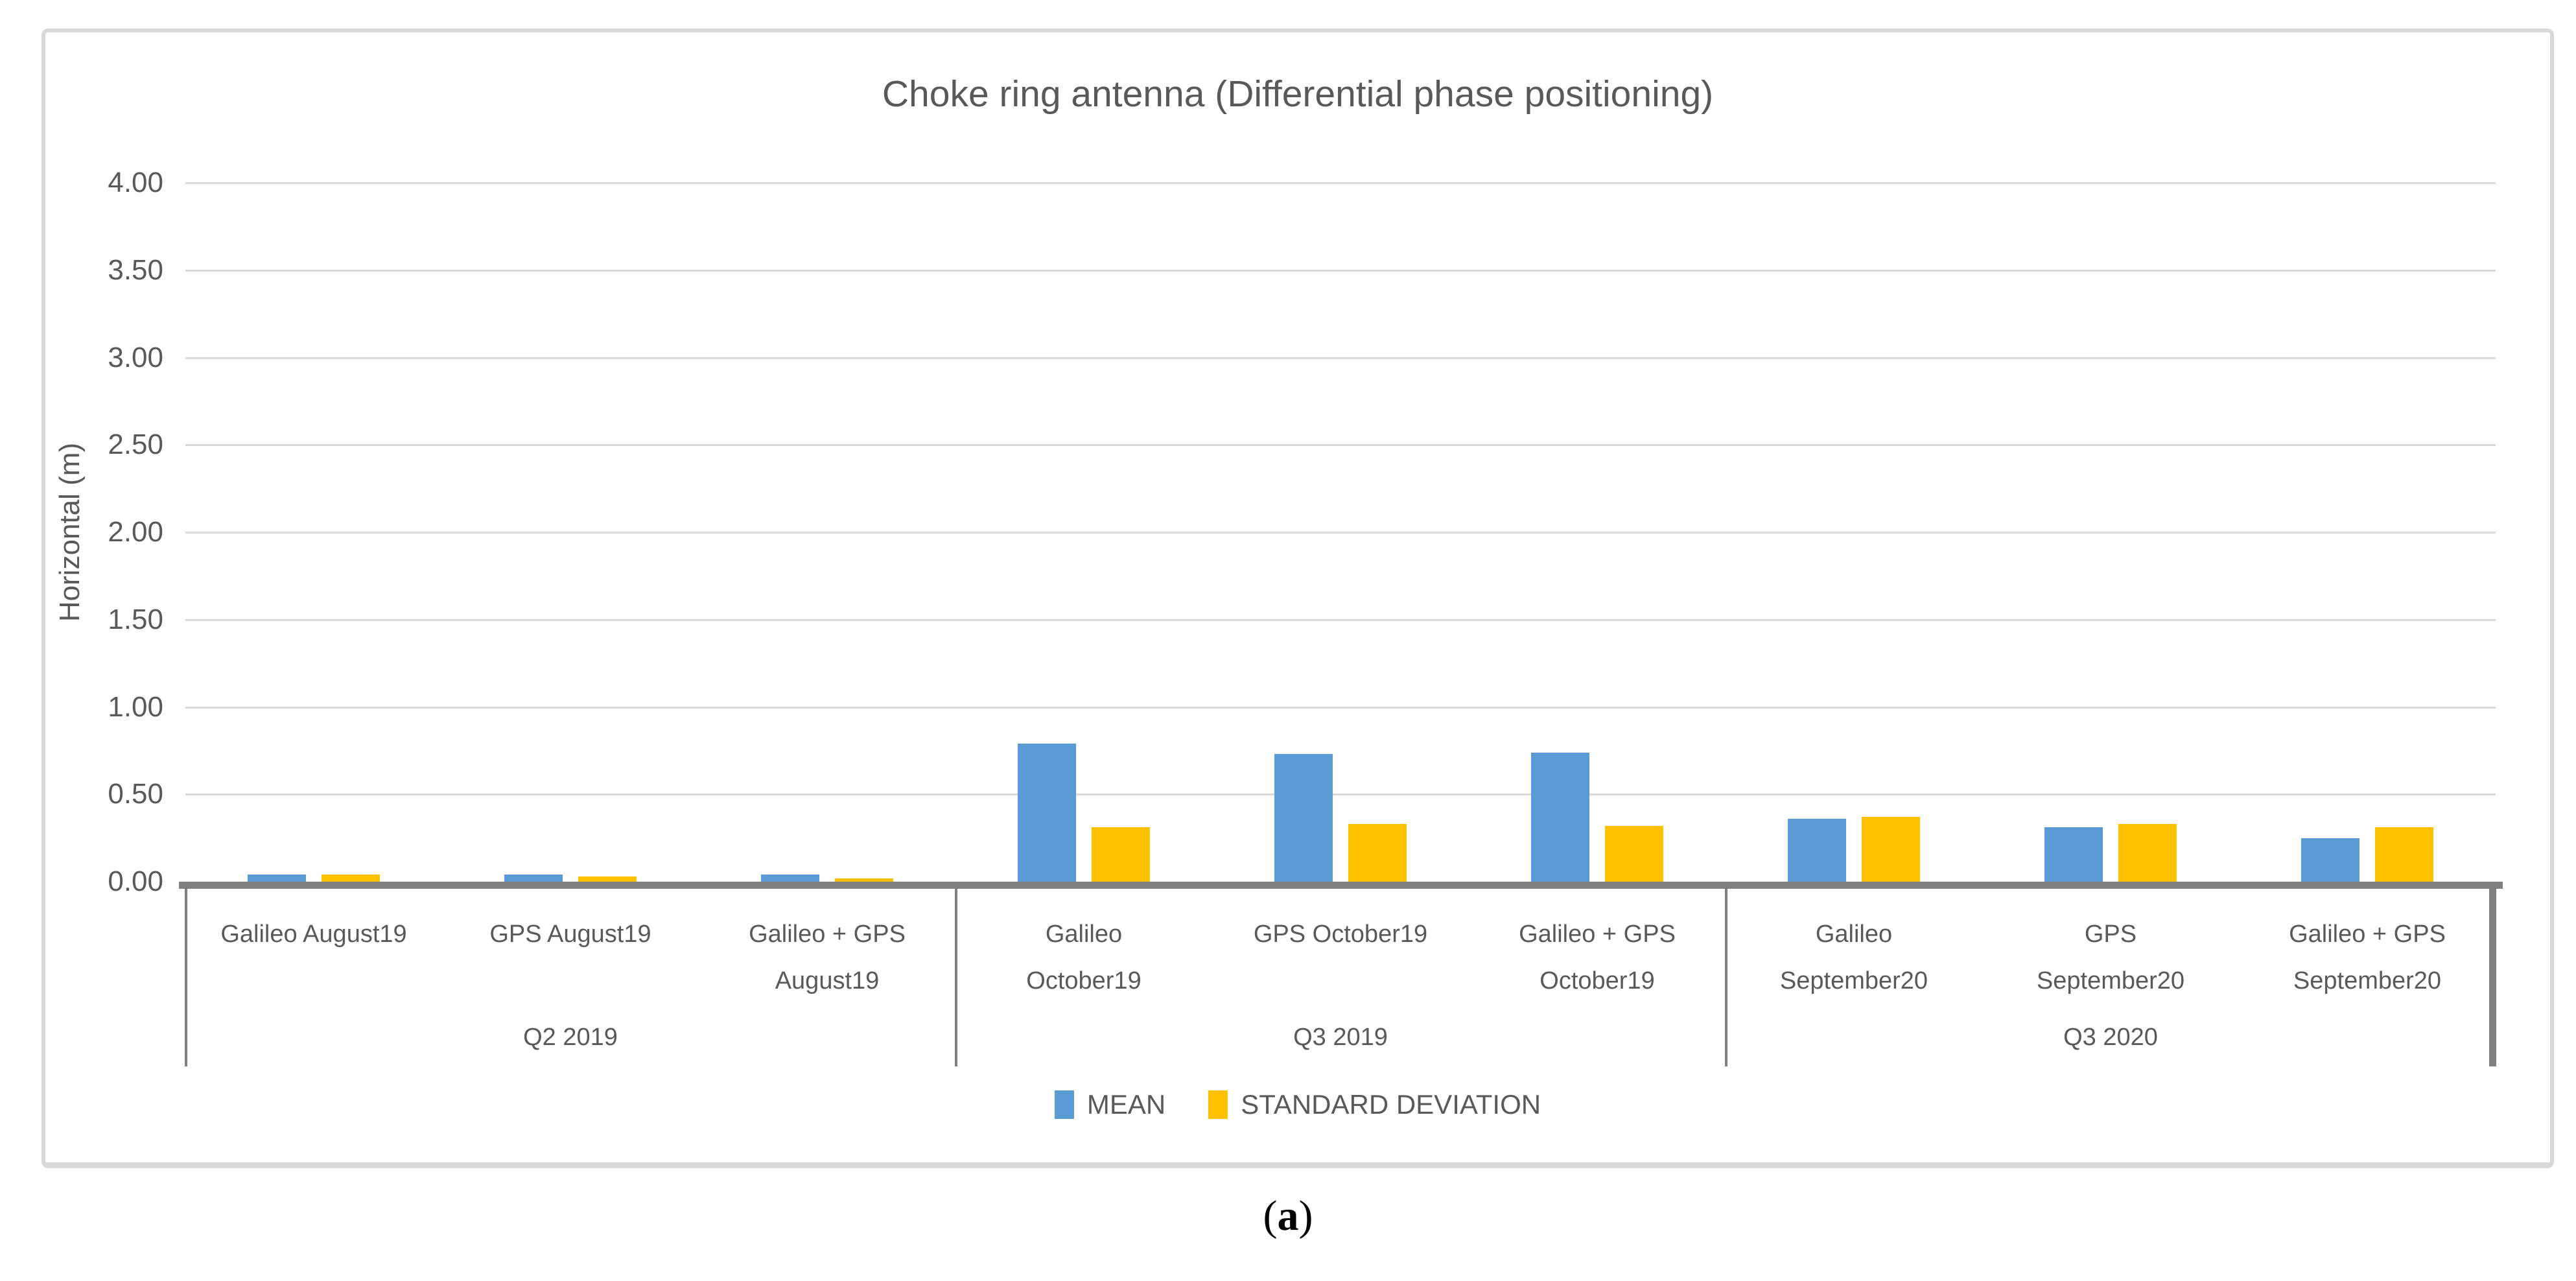 This screenshot has height=1281, width=2576. I want to click on caption-letter: a, so click(1288, 1216).